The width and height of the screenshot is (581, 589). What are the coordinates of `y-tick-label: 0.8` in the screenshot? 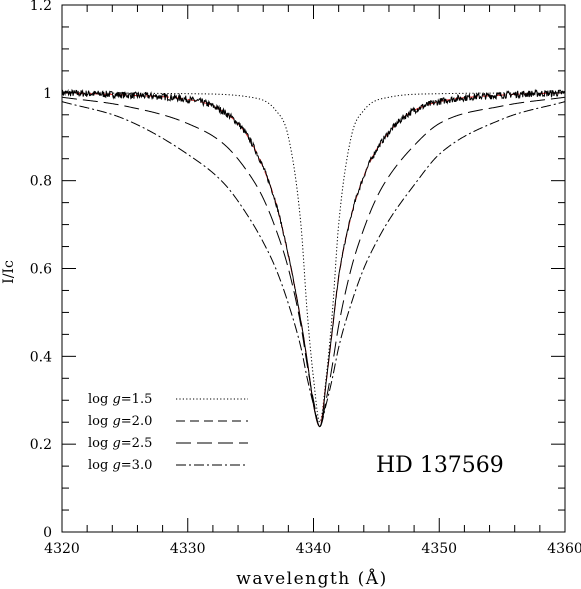 It's located at (41, 182).